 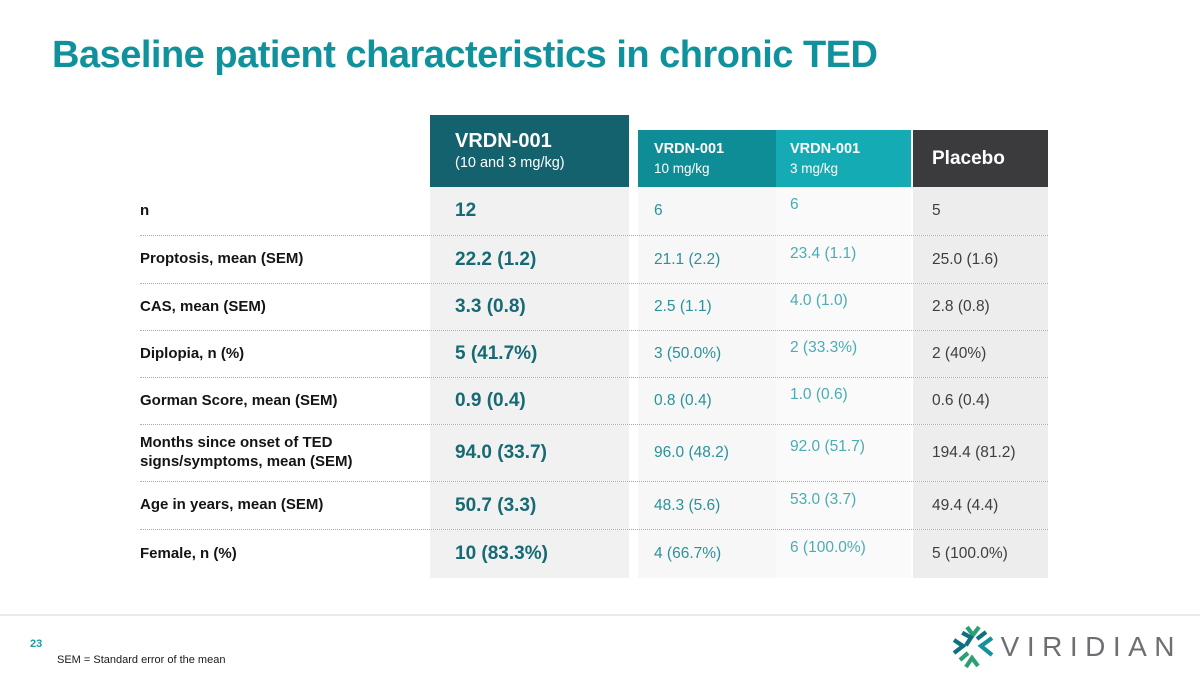 I want to click on row-label: n, so click(x=285, y=211).